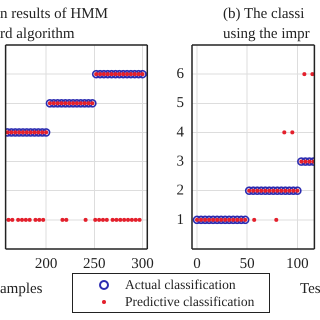 Image resolution: width=320 pixels, height=320 pixels. Describe the element at coordinates (180, 103) in the screenshot. I see `y-tick-label: 5` at that location.